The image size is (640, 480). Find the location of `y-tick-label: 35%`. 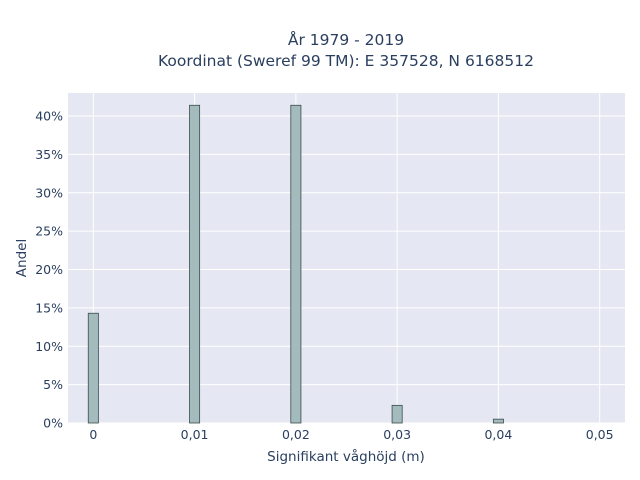

y-tick-label: 35% is located at coordinates (49, 154).